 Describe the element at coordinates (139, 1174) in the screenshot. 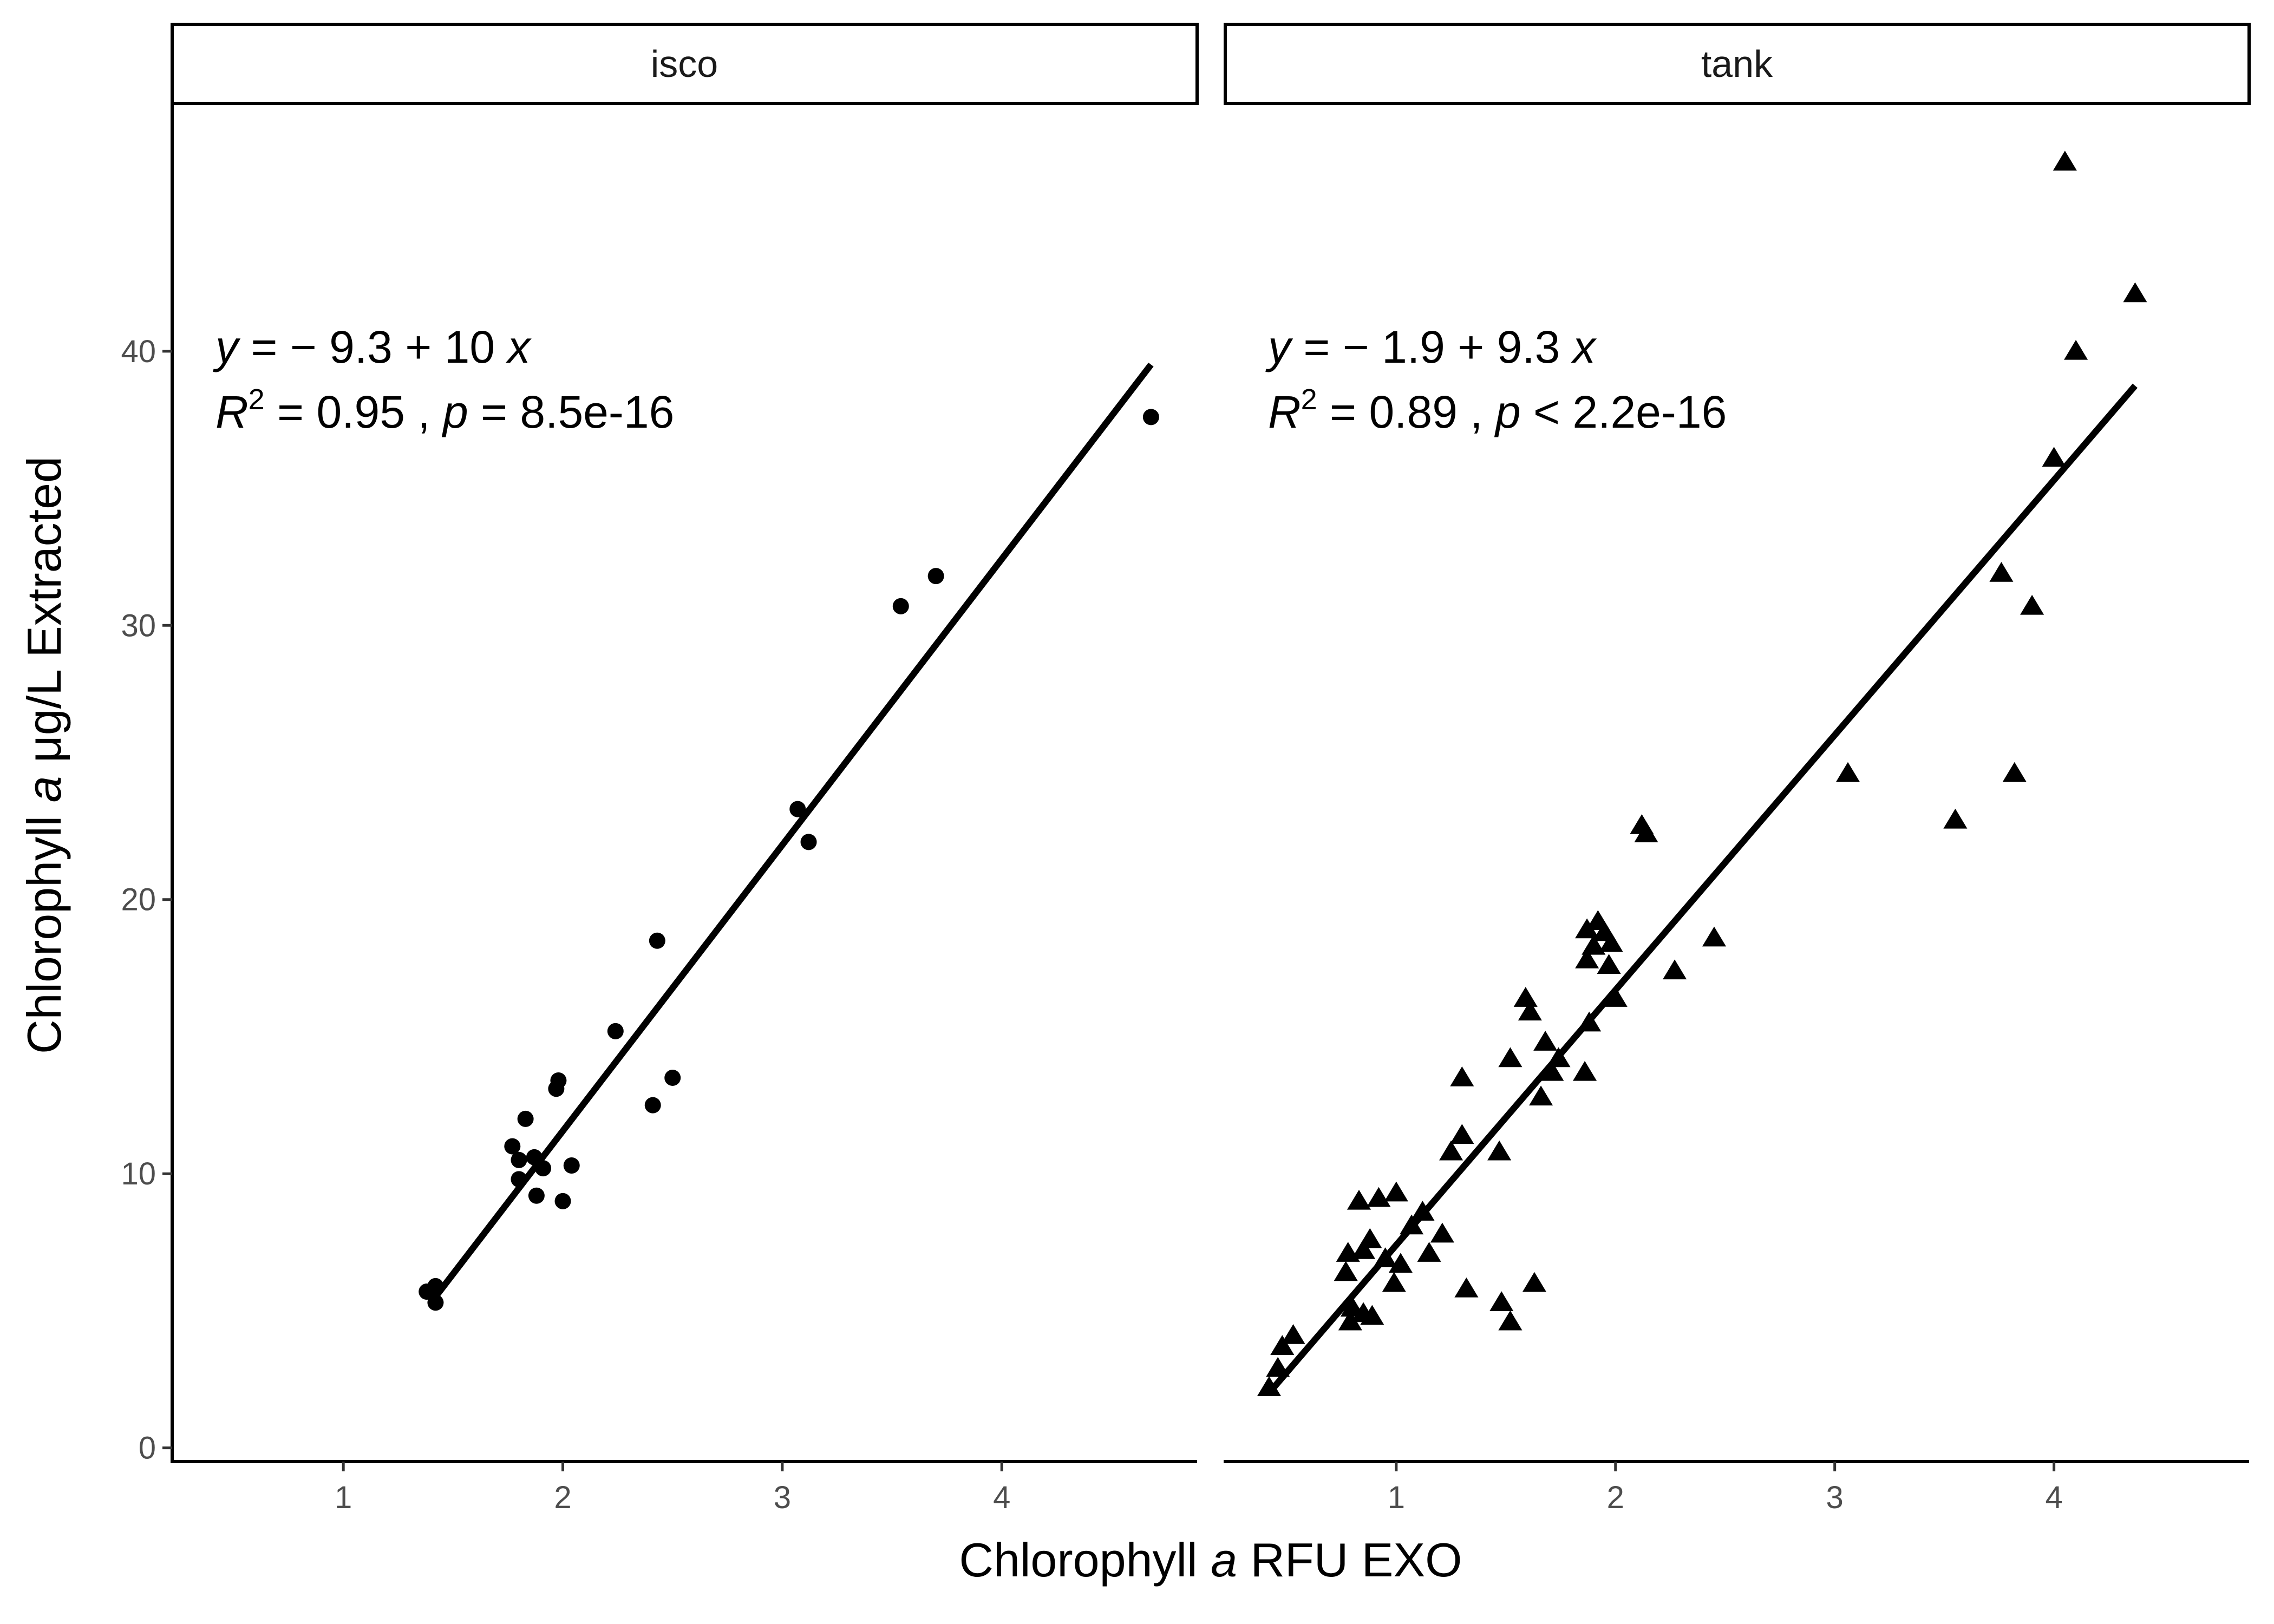

I see `y-tick-label: 10` at that location.